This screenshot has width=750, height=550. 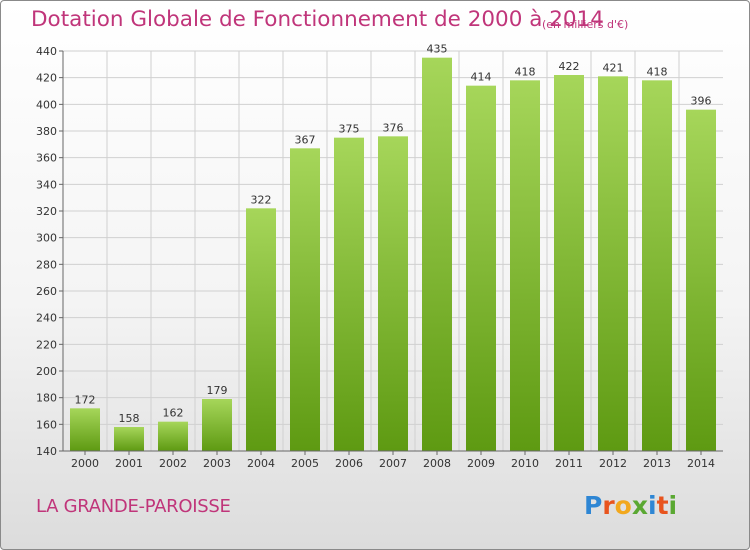 I want to click on y-tick-label: 400, so click(x=46, y=104).